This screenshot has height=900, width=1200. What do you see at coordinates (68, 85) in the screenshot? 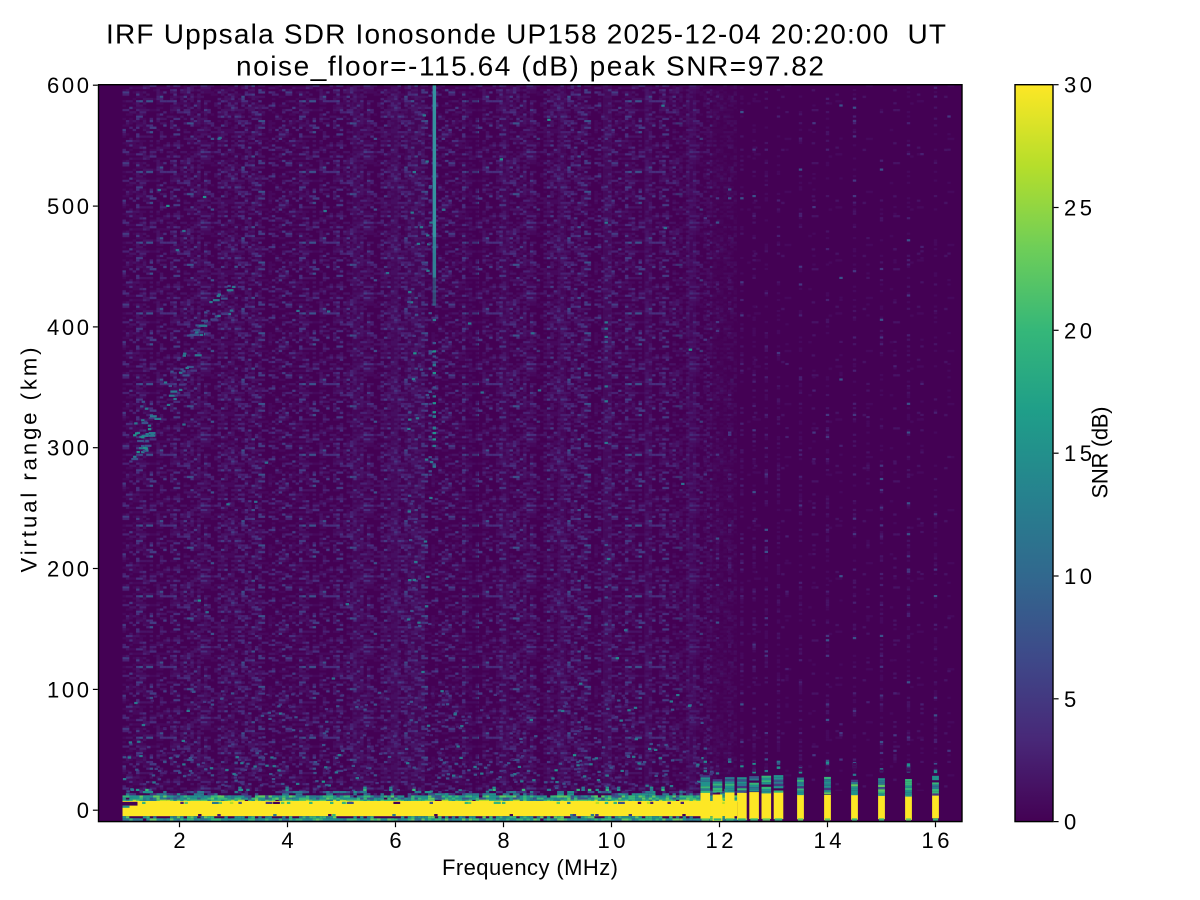
I see `svg-text: 600` at bounding box center [68, 85].